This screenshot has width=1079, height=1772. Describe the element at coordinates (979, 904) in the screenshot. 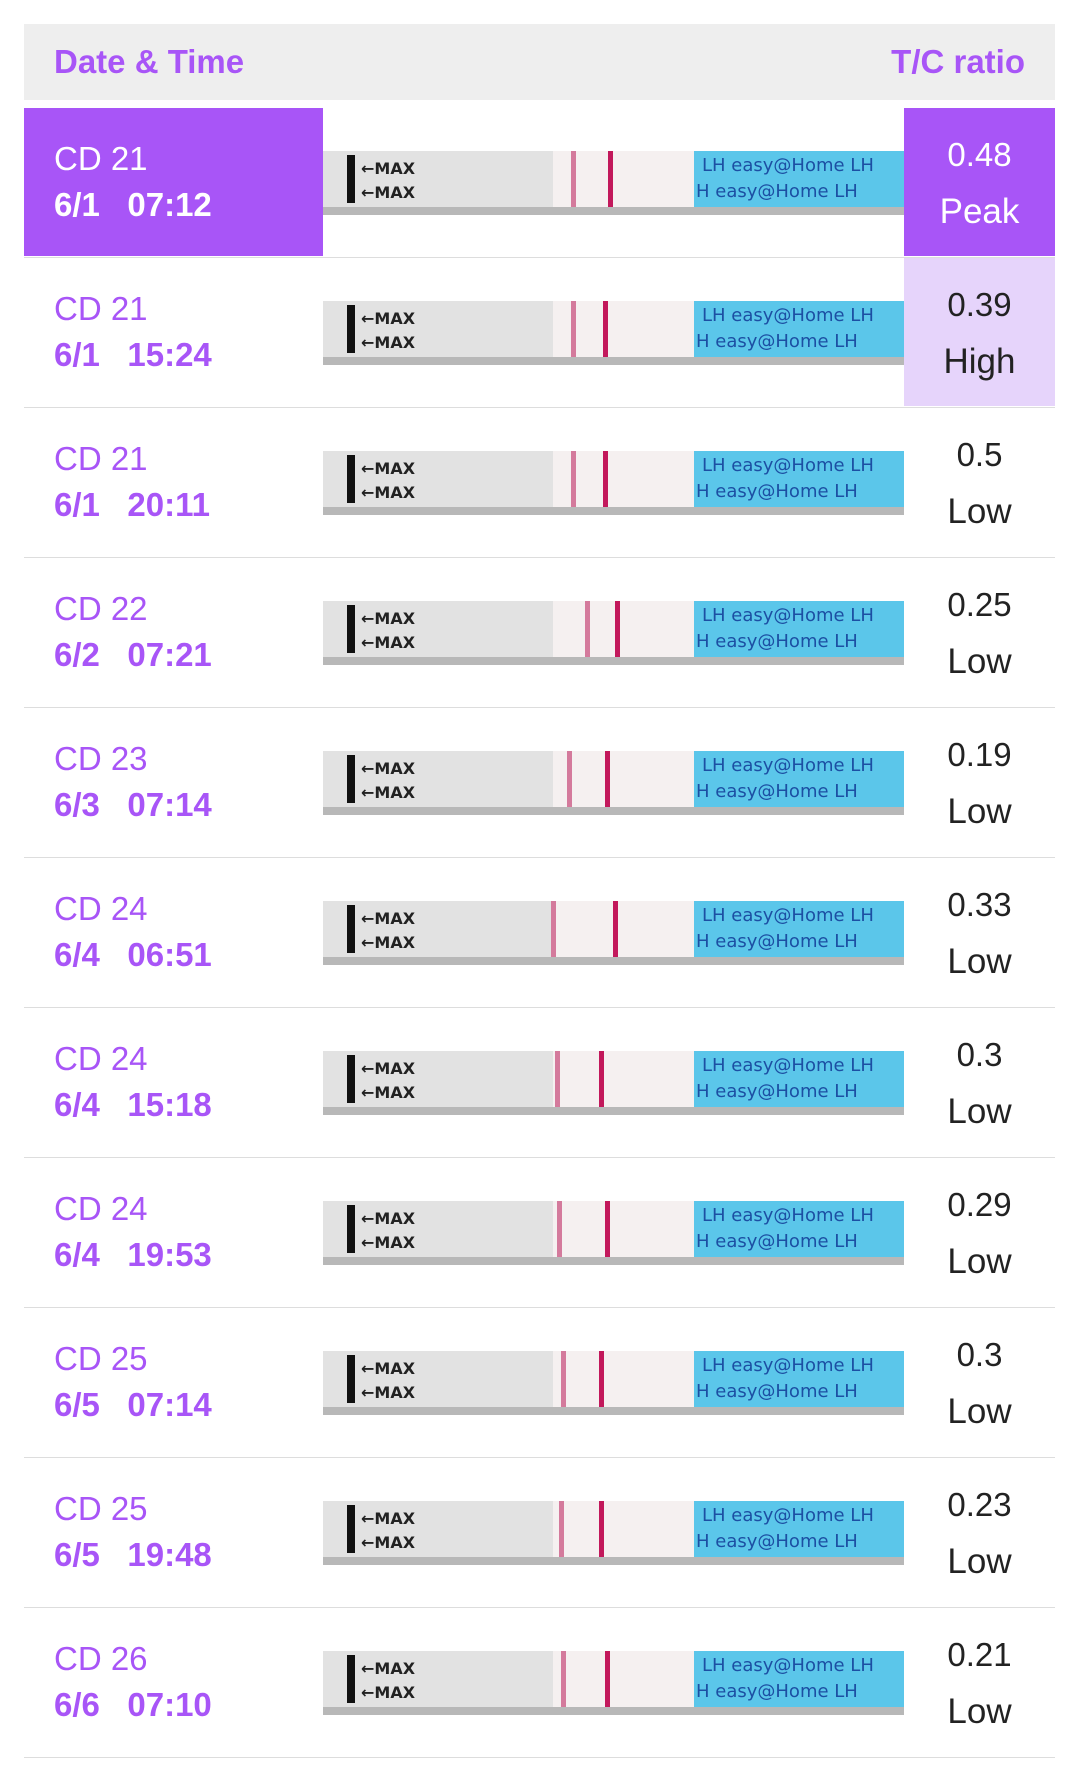

I see `tc-ratio-value: 0.33` at that location.